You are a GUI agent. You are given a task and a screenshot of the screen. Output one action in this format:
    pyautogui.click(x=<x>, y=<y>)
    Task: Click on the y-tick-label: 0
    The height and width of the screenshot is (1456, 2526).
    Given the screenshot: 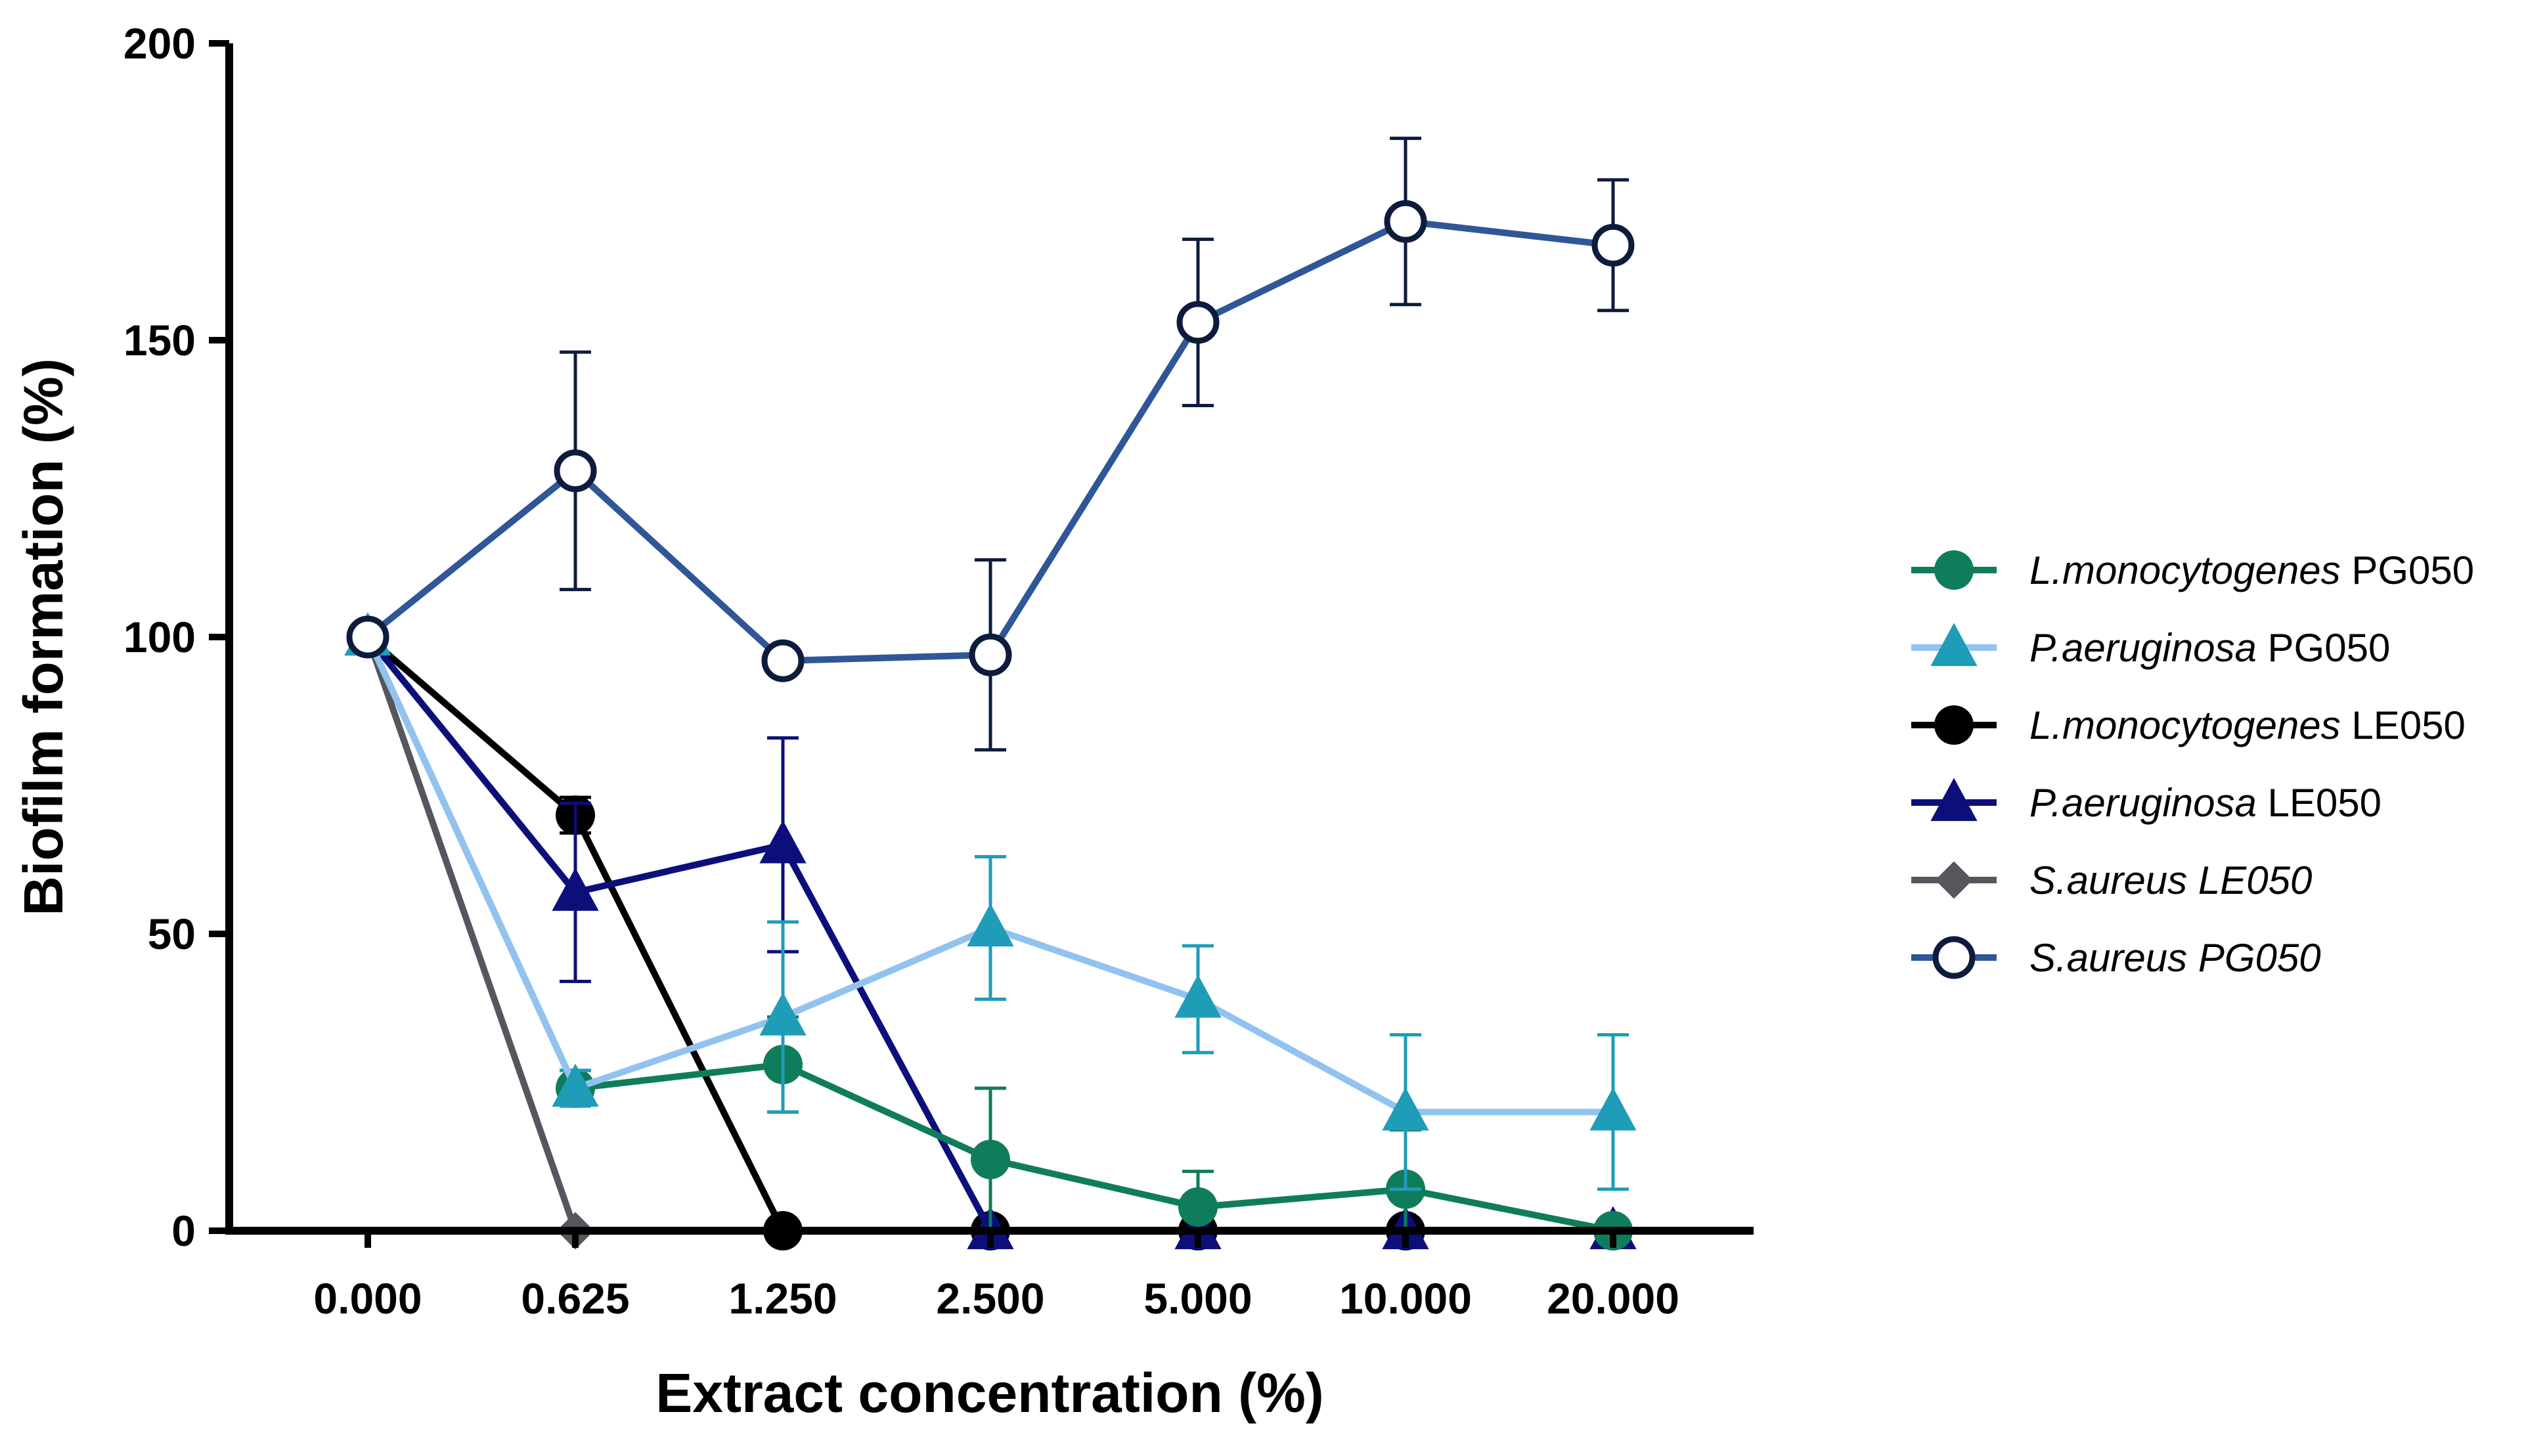 What is the action you would take?
    pyautogui.click(x=183, y=1230)
    